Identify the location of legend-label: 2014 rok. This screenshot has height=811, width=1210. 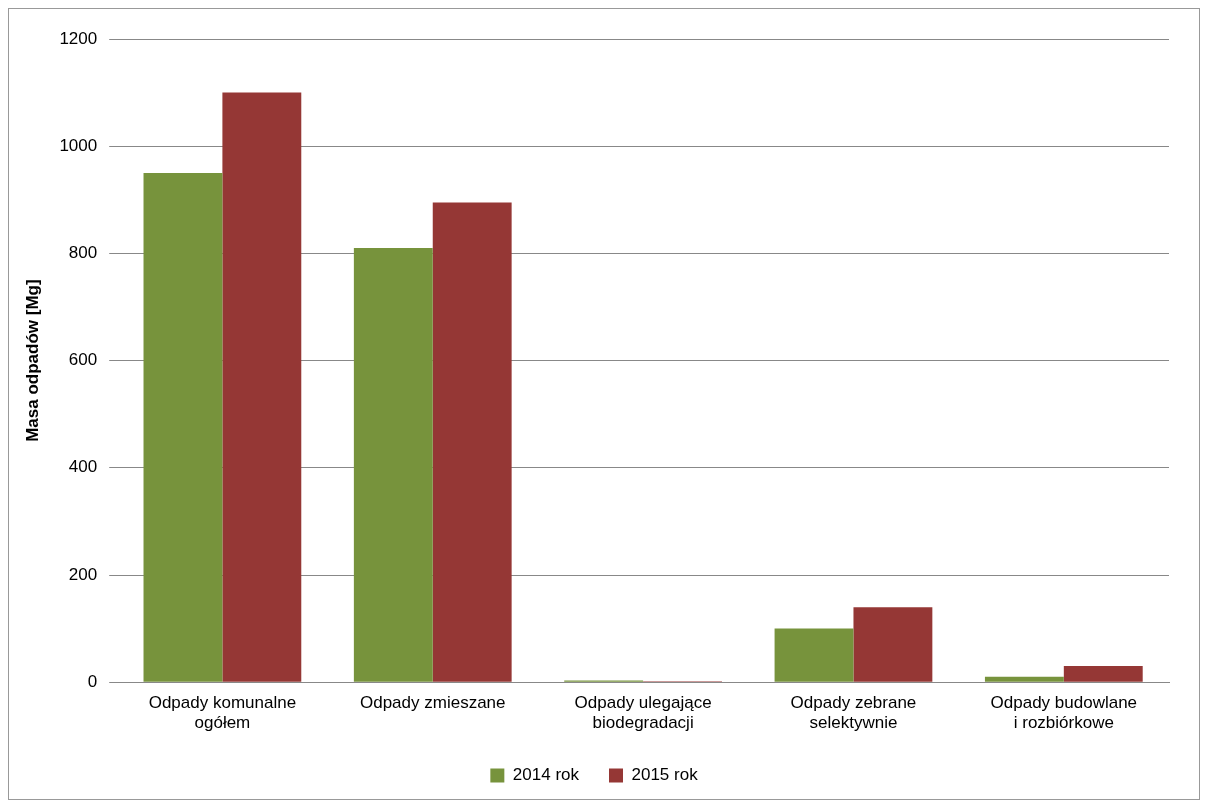
(546, 775).